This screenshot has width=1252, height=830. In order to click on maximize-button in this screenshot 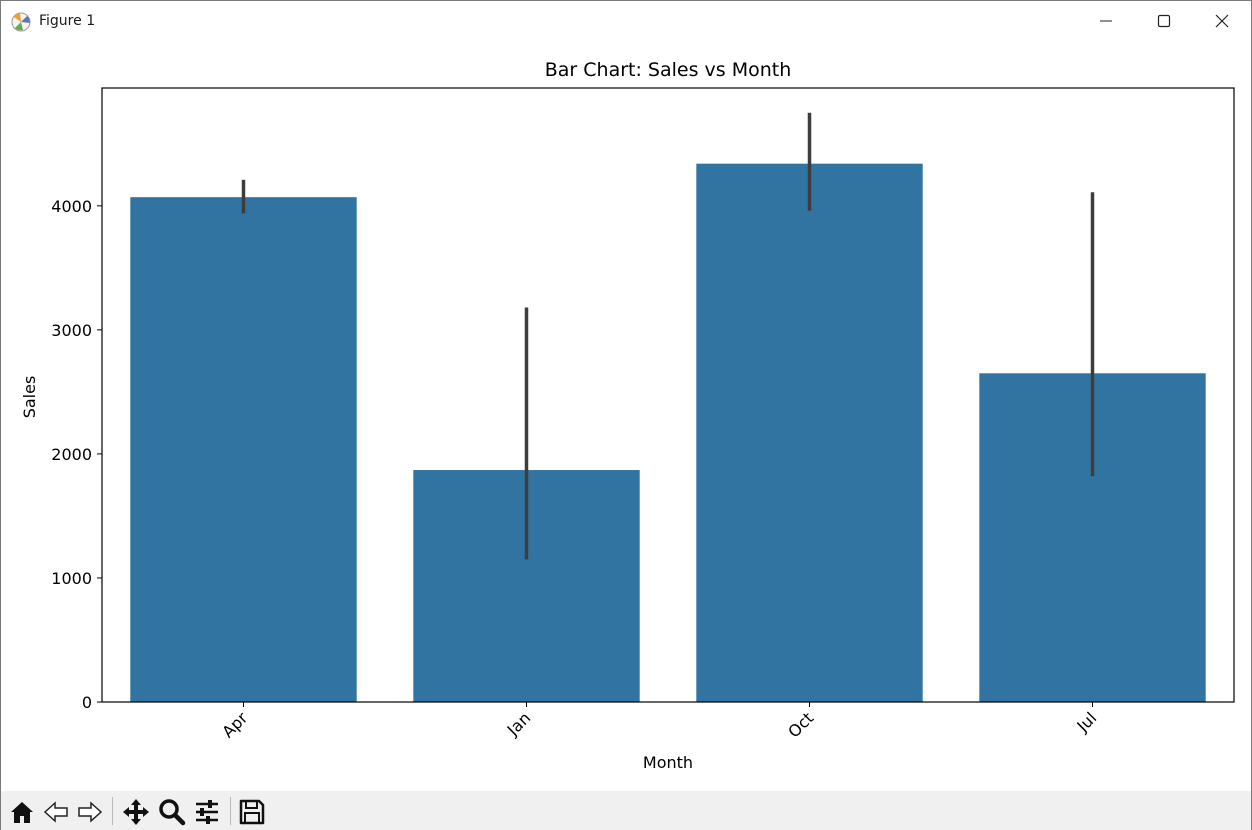, I will do `click(1164, 21)`.